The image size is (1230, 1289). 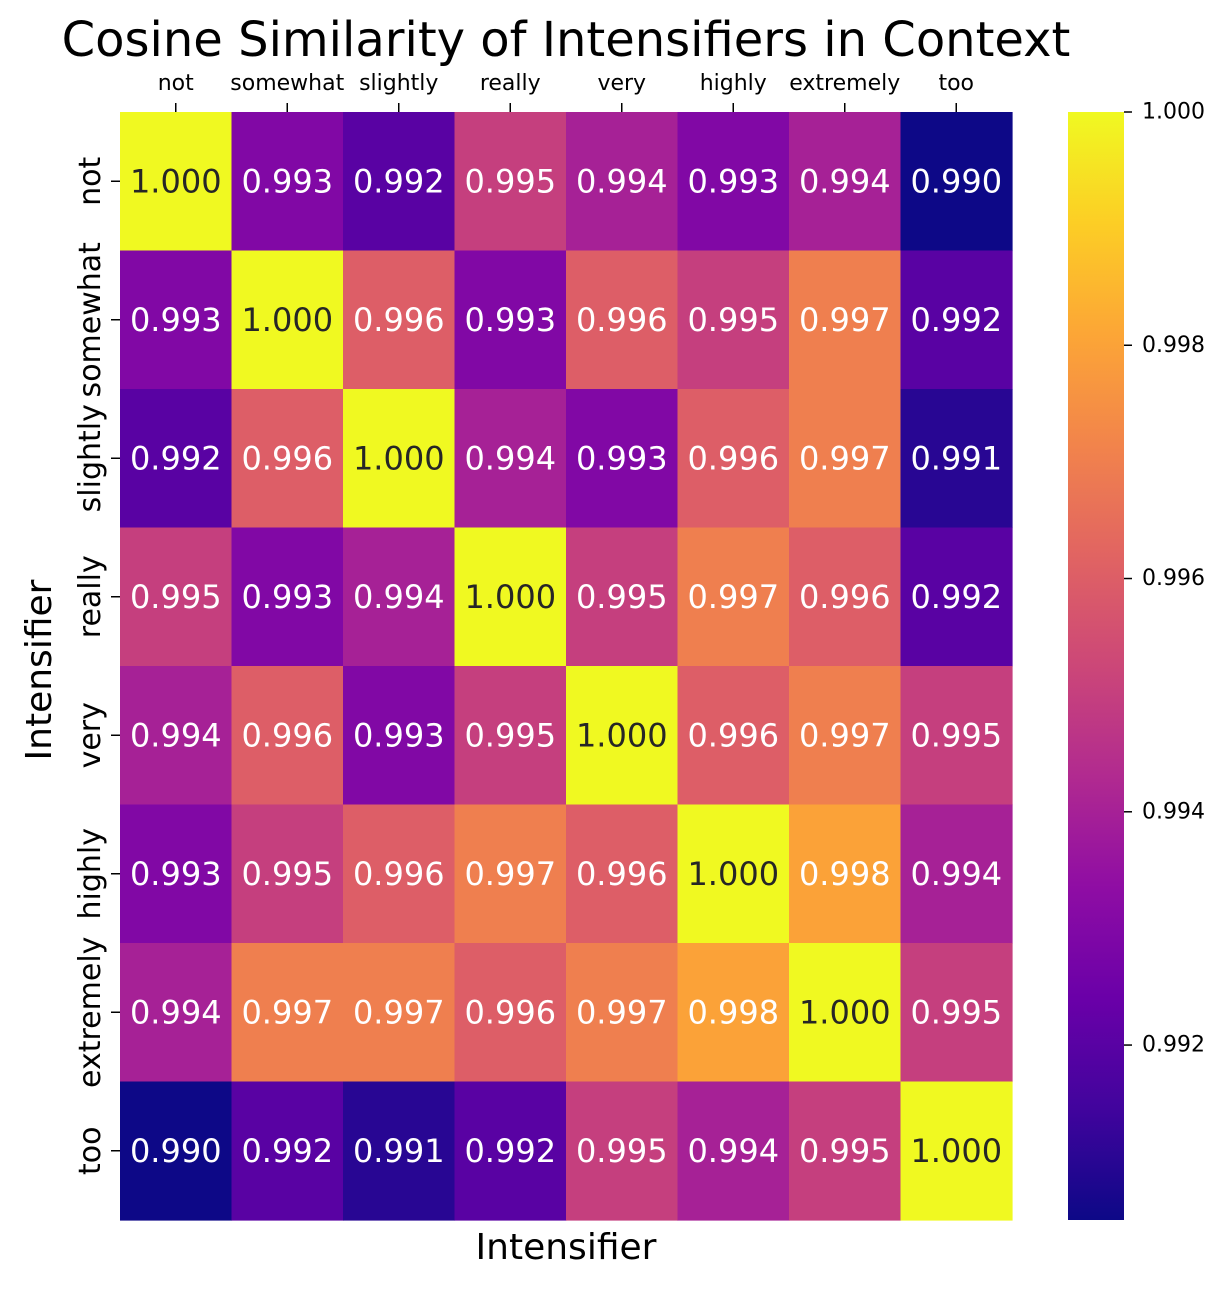 I want to click on cell-value-label: 0.990, so click(x=176, y=1151).